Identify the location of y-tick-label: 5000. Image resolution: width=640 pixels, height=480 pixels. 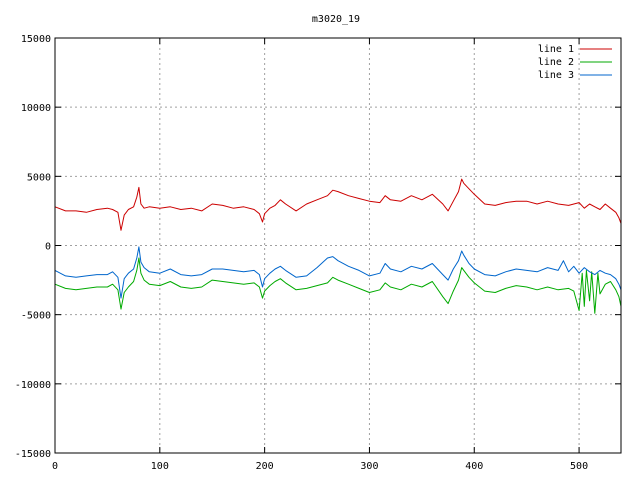
(39, 177).